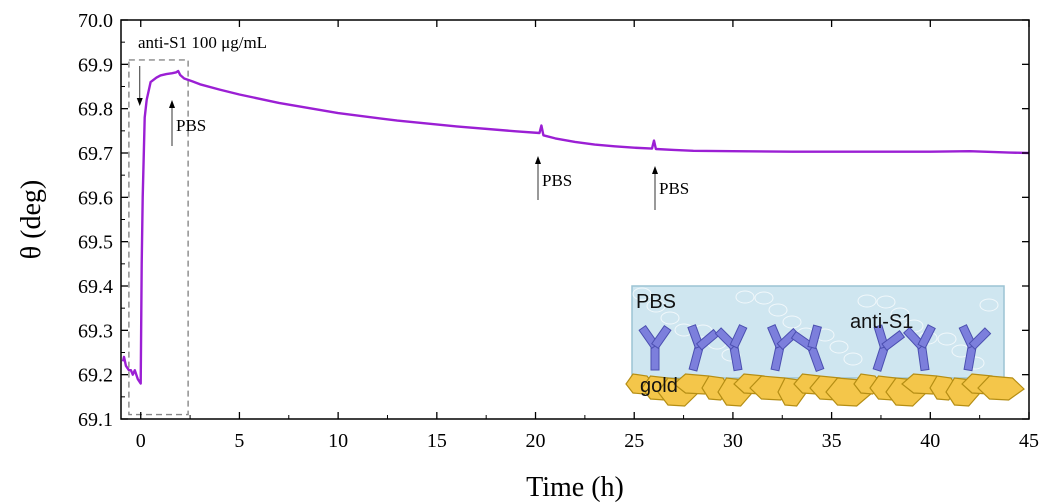 The image size is (1046, 504). What do you see at coordinates (575, 487) in the screenshot?
I see `x-axis-label: Time (h)` at bounding box center [575, 487].